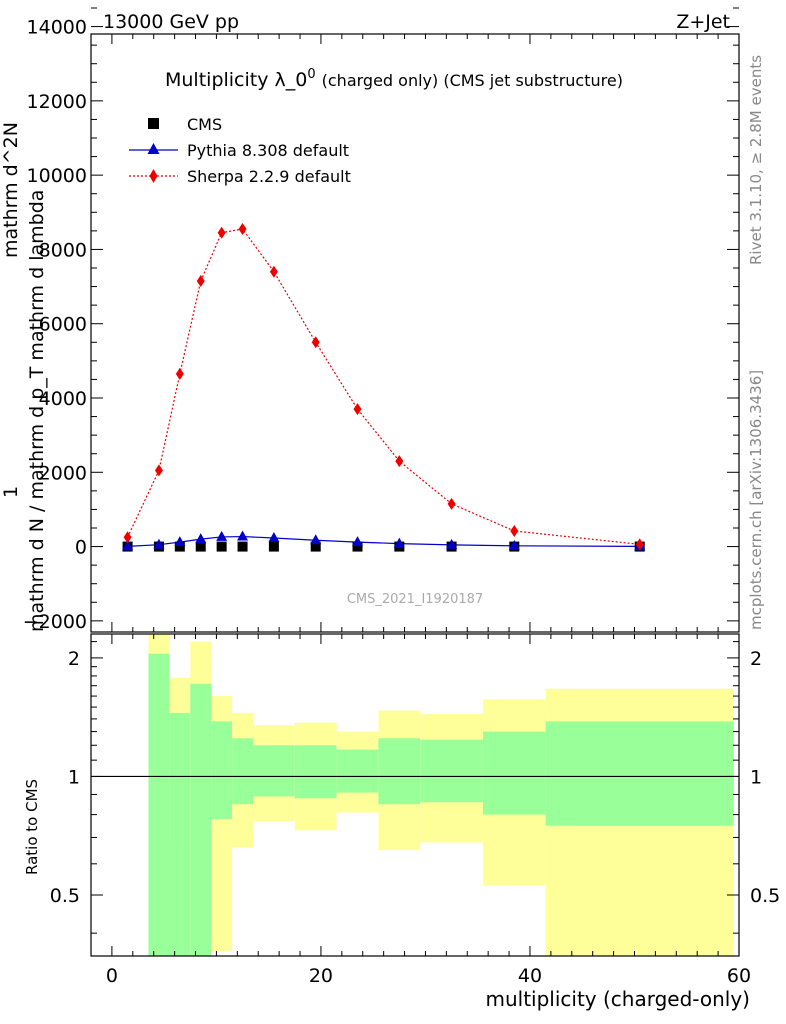 Image resolution: width=786 pixels, height=1024 pixels. Describe the element at coordinates (530, 976) in the screenshot. I see `x-tick-label: 40` at that location.